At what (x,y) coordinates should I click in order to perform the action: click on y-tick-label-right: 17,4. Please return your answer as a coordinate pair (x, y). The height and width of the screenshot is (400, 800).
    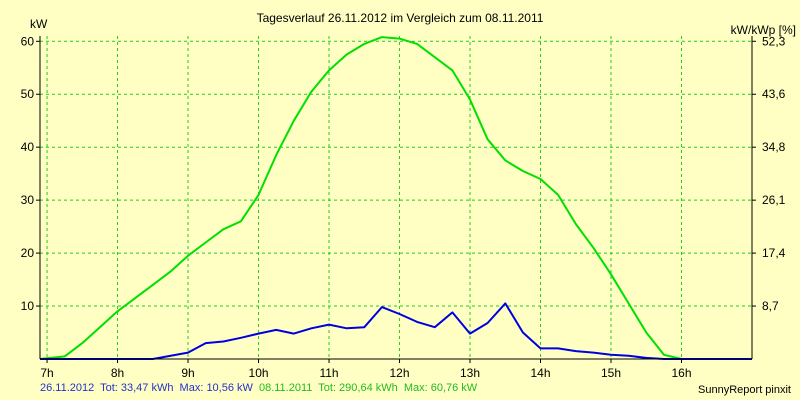
    Looking at the image, I should click on (774, 253).